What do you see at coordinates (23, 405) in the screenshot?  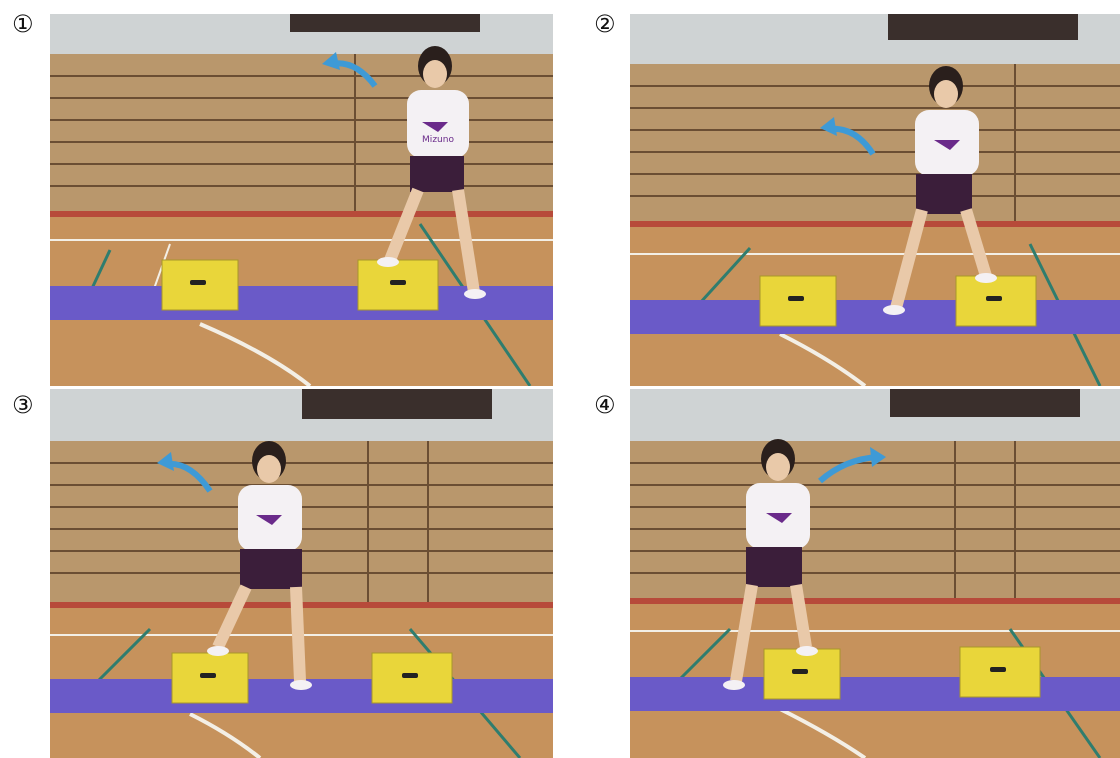 I see `step-number-3: ③` at bounding box center [23, 405].